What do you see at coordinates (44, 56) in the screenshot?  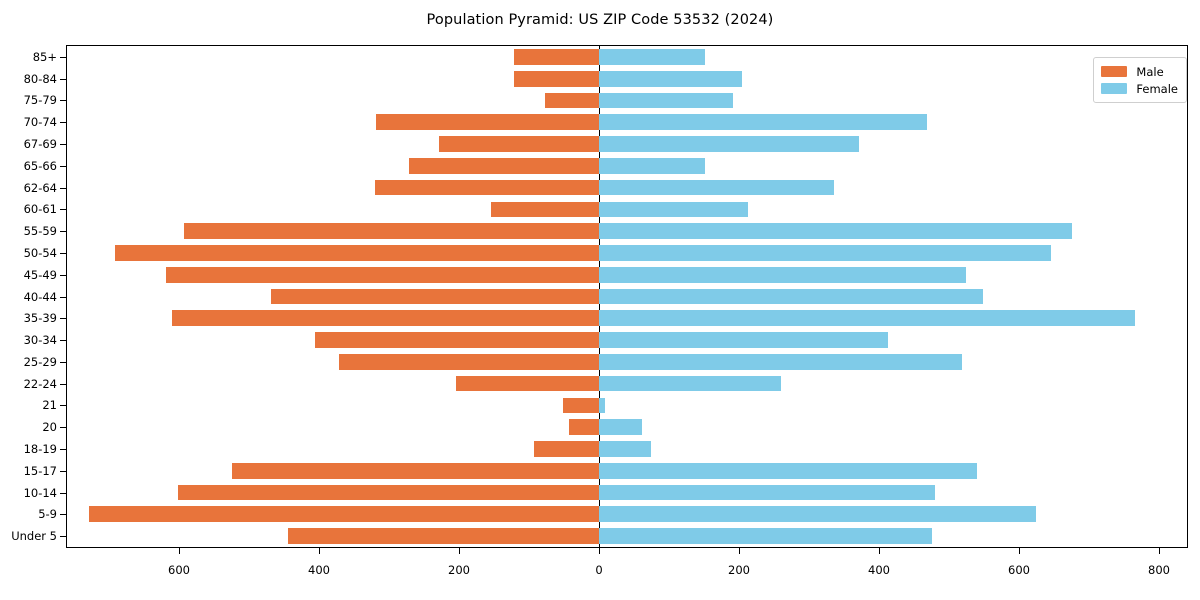 I see `y-axis-tick-label: 85+` at bounding box center [44, 56].